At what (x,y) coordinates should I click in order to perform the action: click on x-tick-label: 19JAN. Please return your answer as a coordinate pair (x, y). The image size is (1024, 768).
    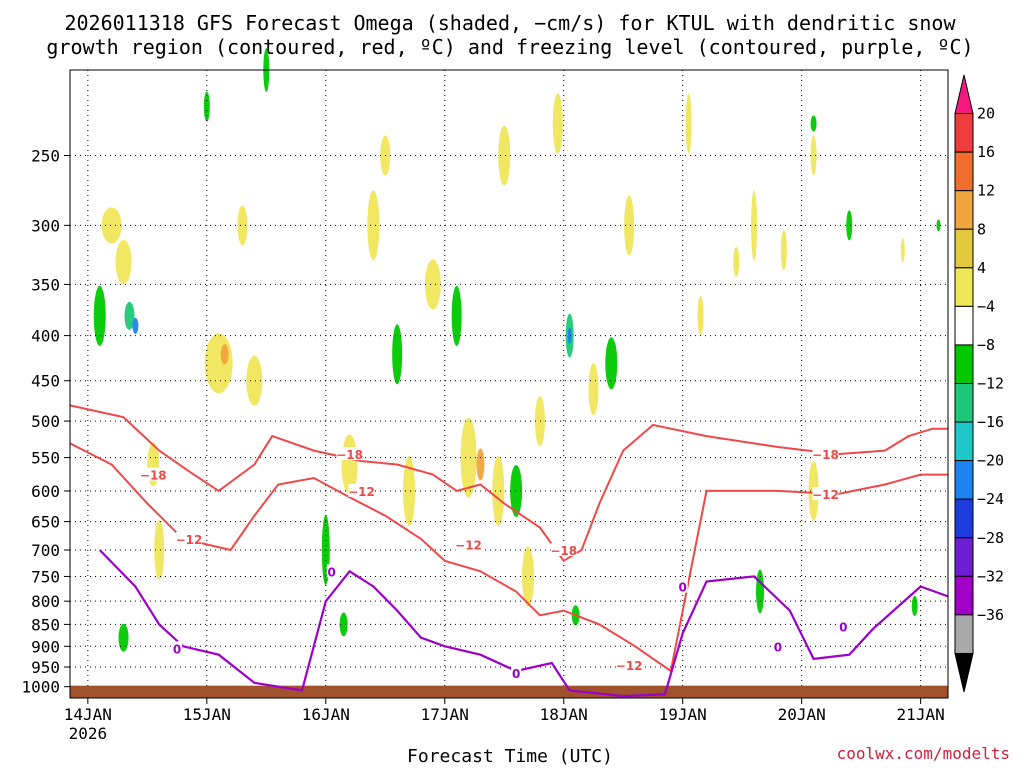
    Looking at the image, I should click on (683, 714).